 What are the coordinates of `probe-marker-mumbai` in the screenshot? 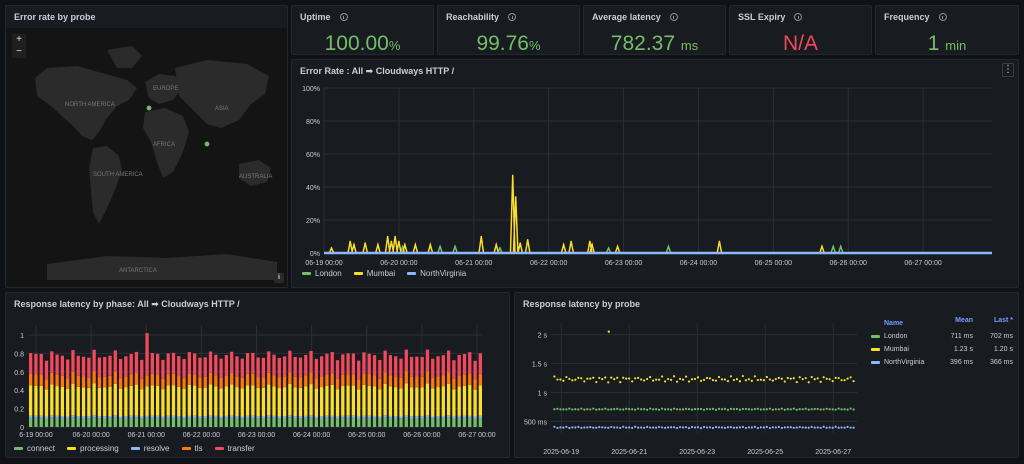 It's located at (207, 144).